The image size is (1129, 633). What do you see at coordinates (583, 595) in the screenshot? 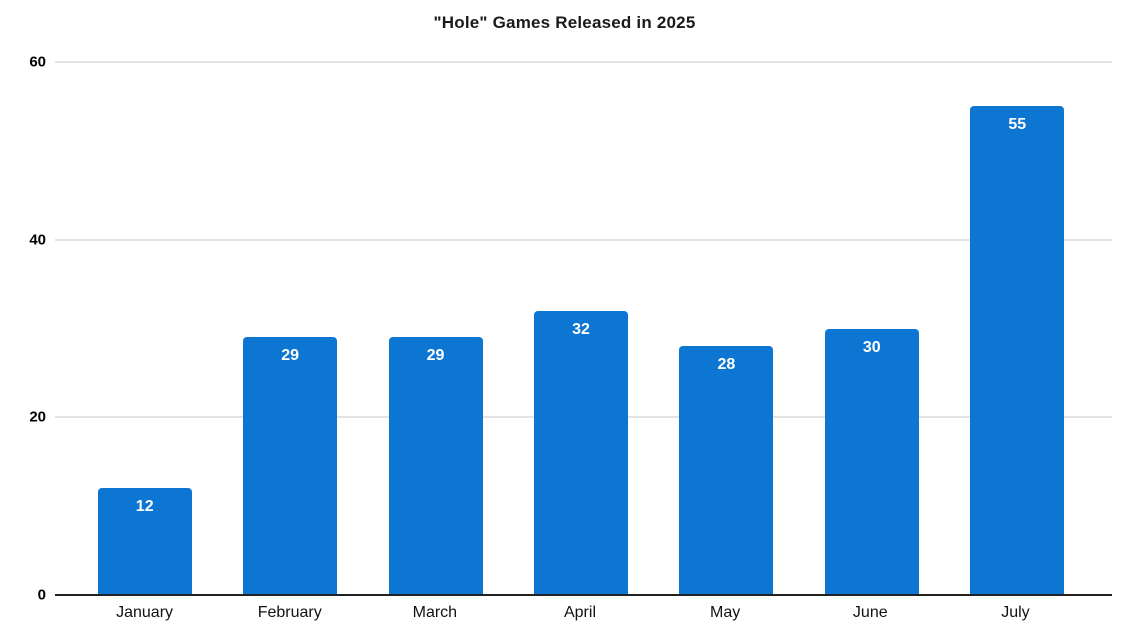
I see `x-axis-line` at bounding box center [583, 595].